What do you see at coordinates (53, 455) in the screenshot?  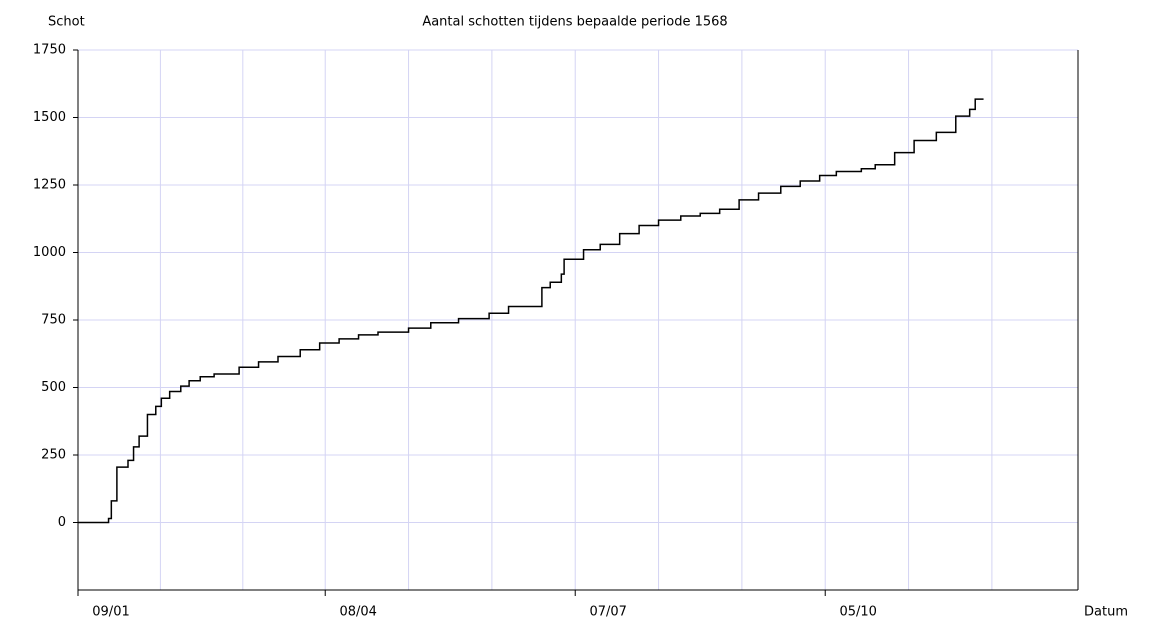 I see `y-tick-label: 250` at bounding box center [53, 455].